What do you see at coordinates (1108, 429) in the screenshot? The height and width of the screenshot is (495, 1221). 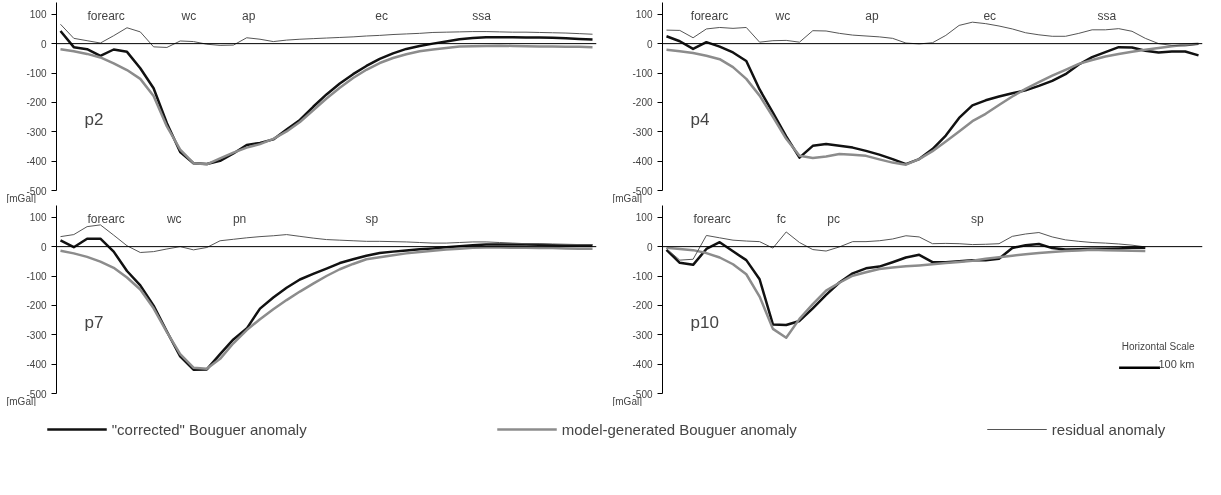 I see `legend-label: residual anomaly` at bounding box center [1108, 429].